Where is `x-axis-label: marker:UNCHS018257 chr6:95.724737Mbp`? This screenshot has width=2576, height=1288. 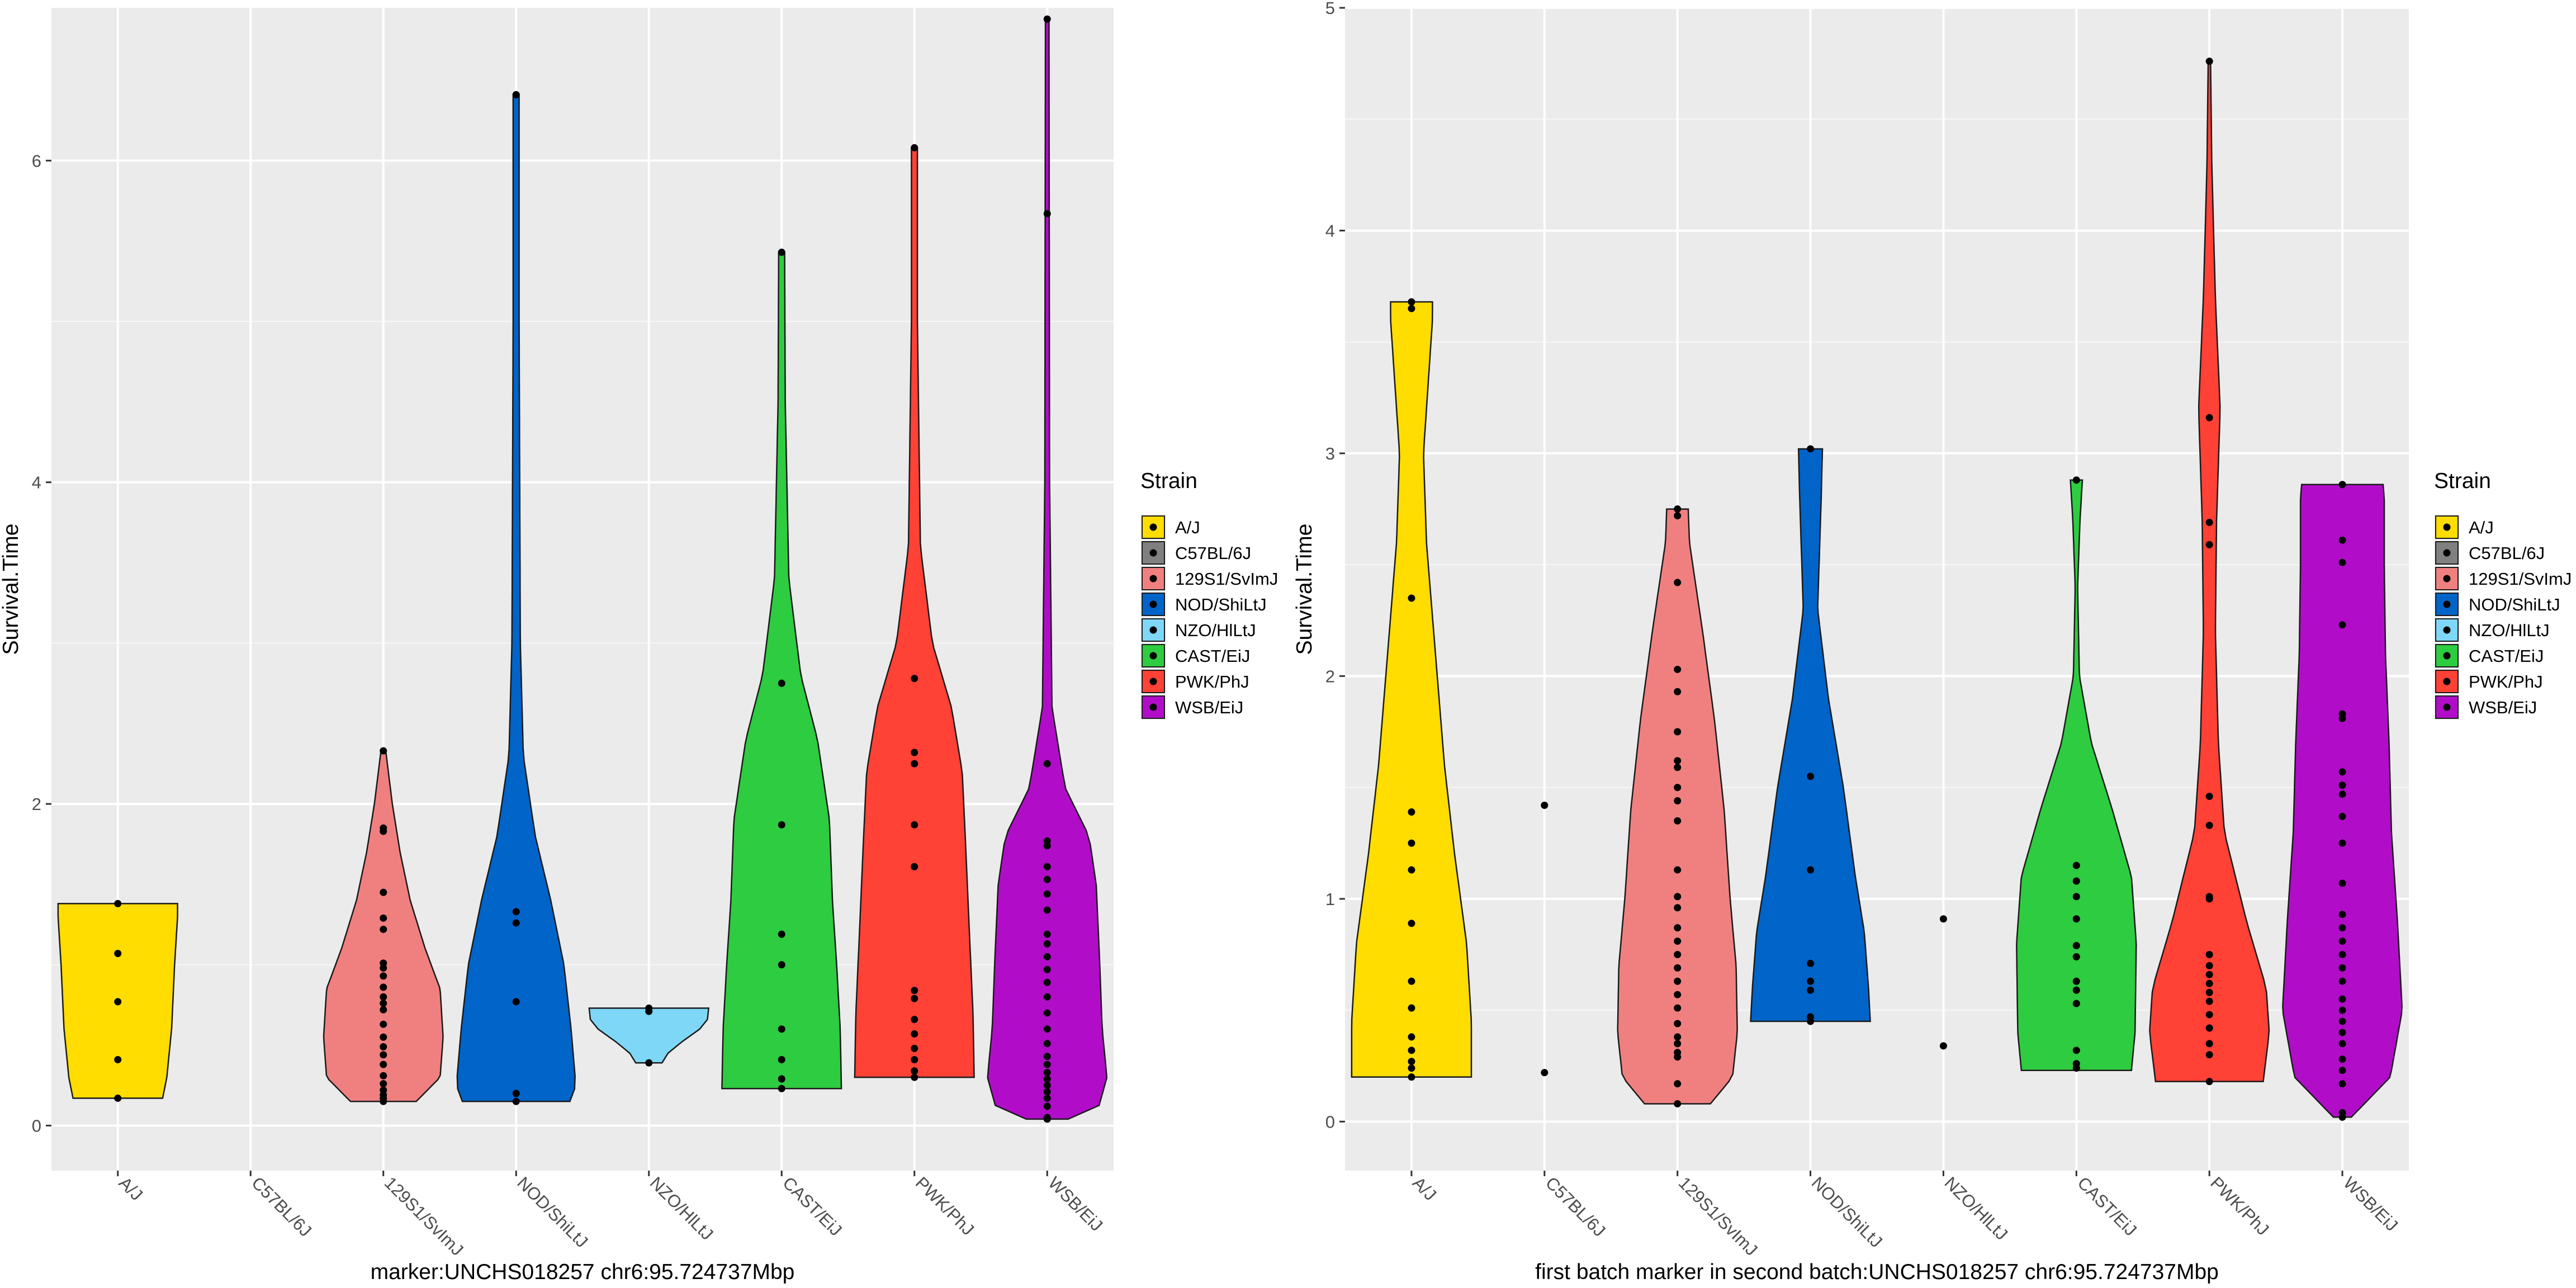
x-axis-label: marker:UNCHS018257 chr6:95.724737Mbp is located at coordinates (583, 1272).